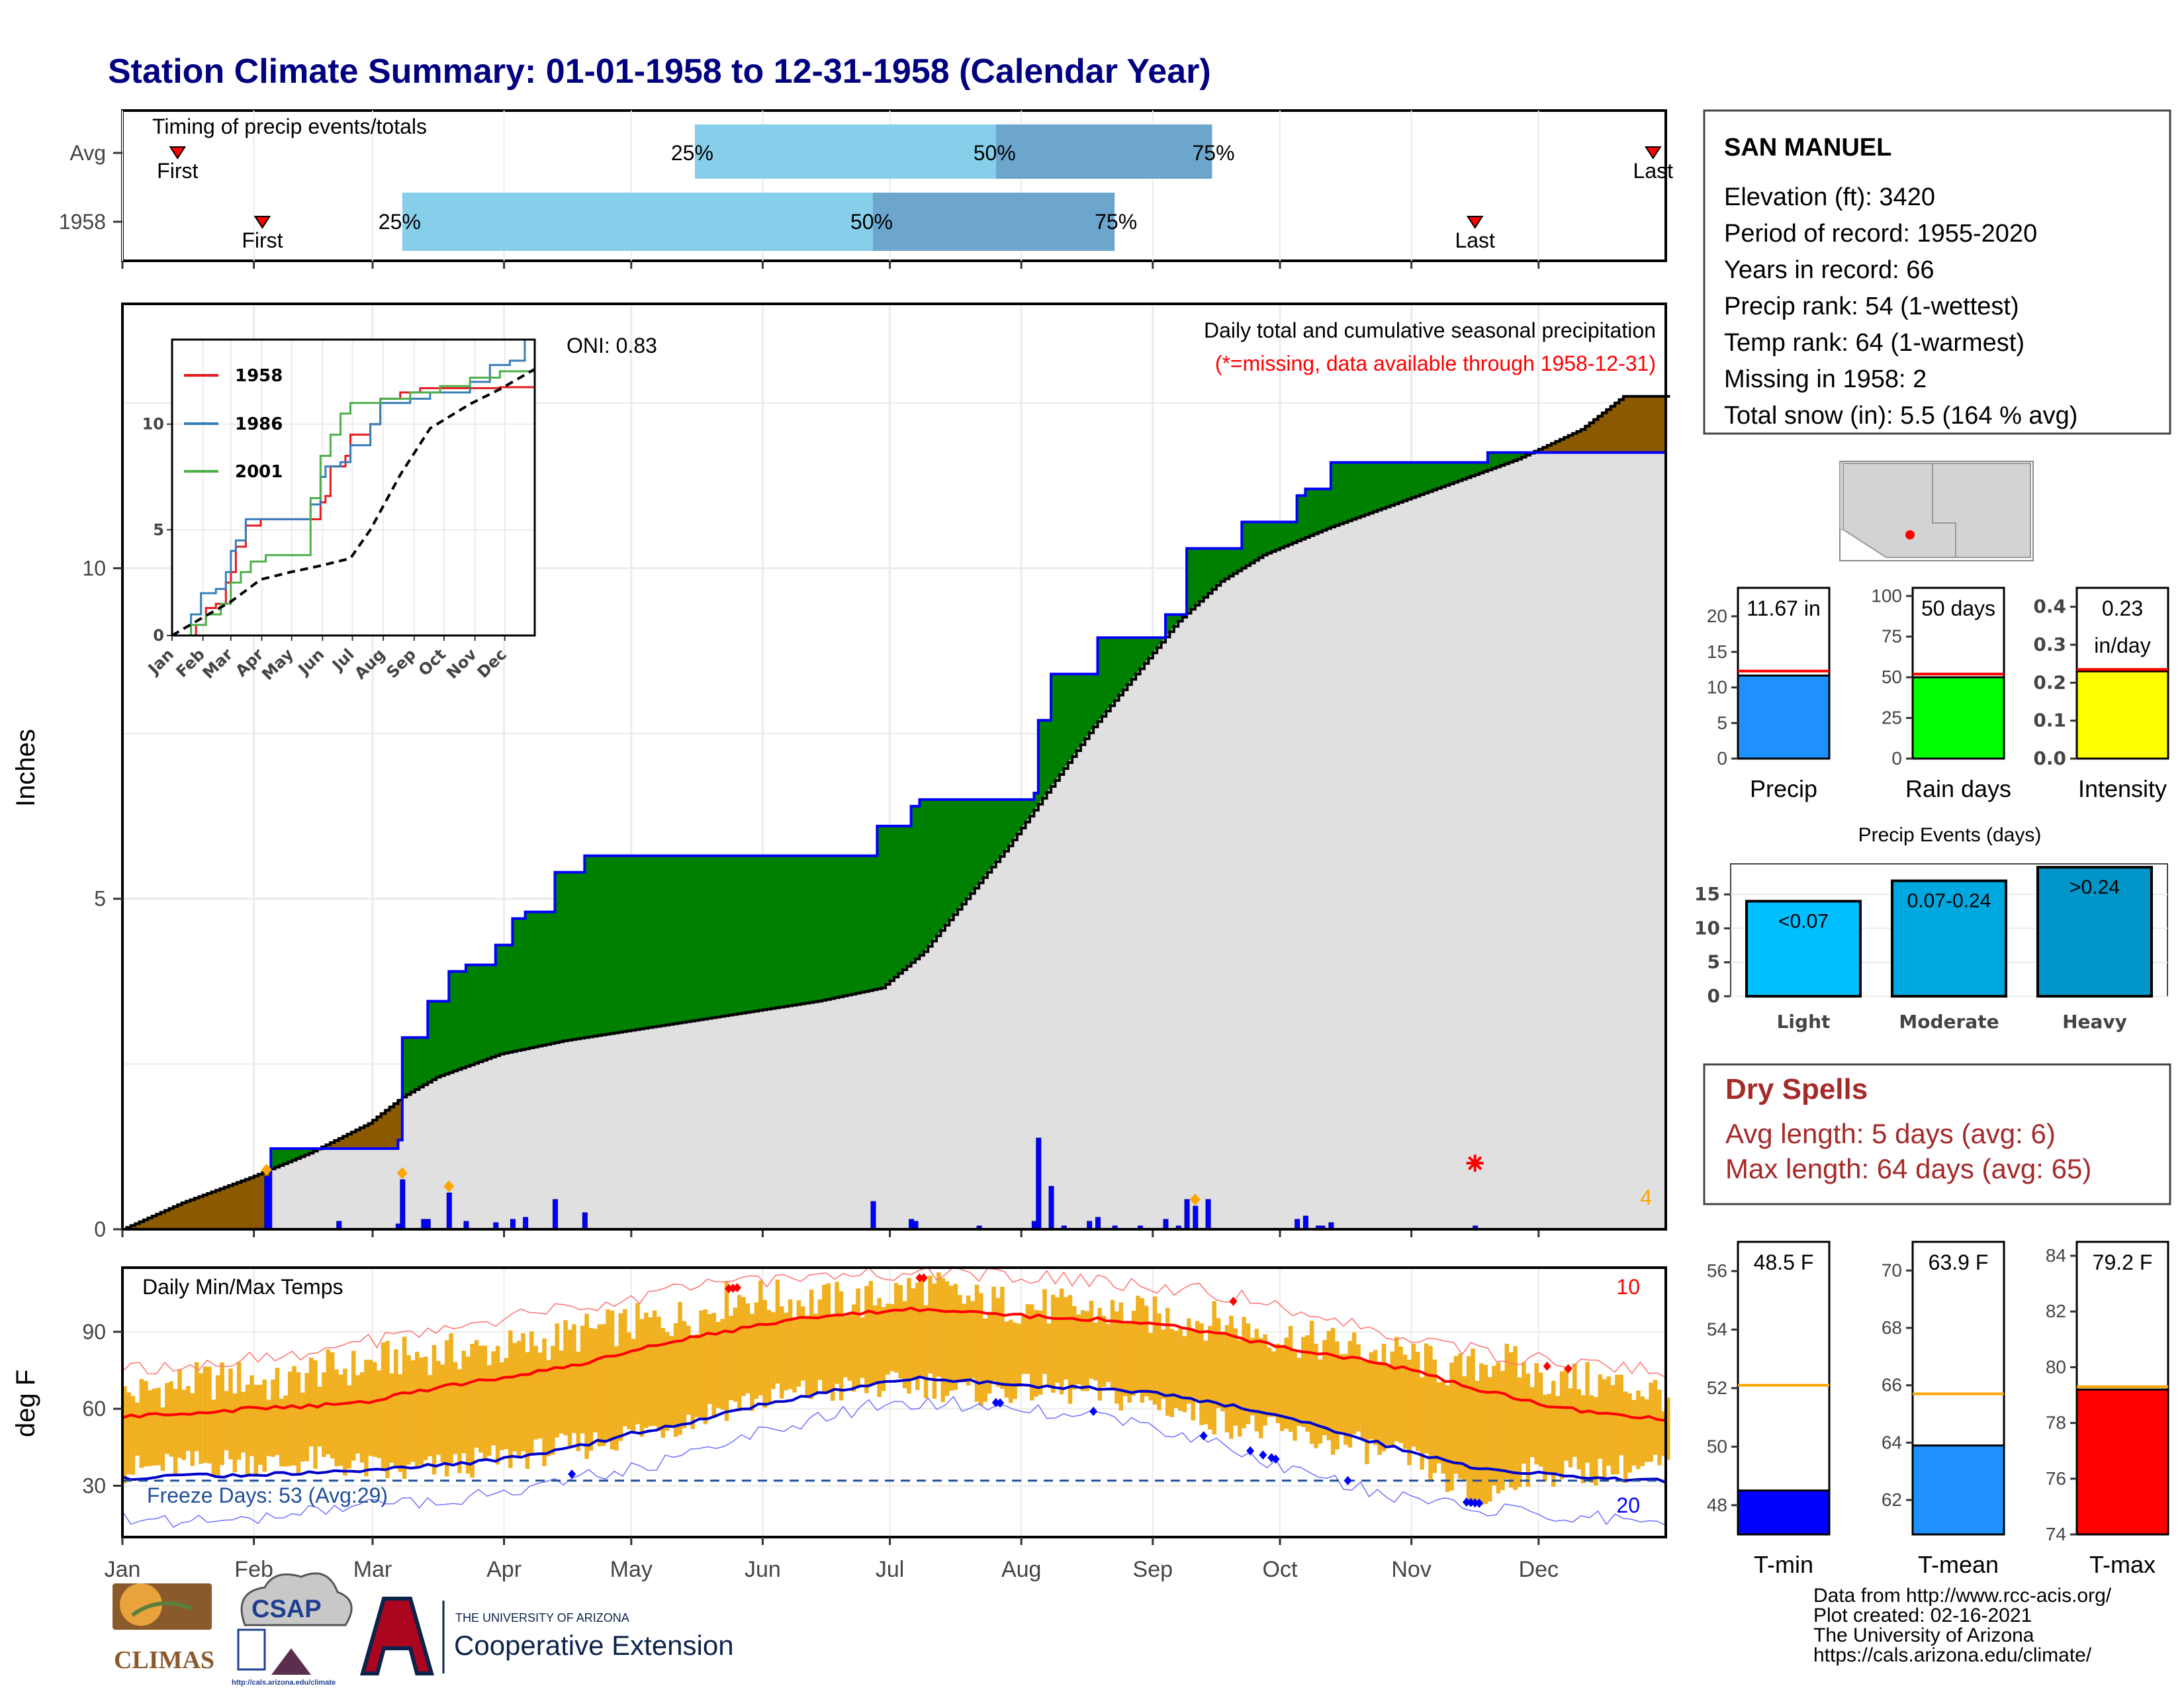  What do you see at coordinates (1923, 1635) in the screenshot?
I see `footer-line-univ: The University of Arizona` at bounding box center [1923, 1635].